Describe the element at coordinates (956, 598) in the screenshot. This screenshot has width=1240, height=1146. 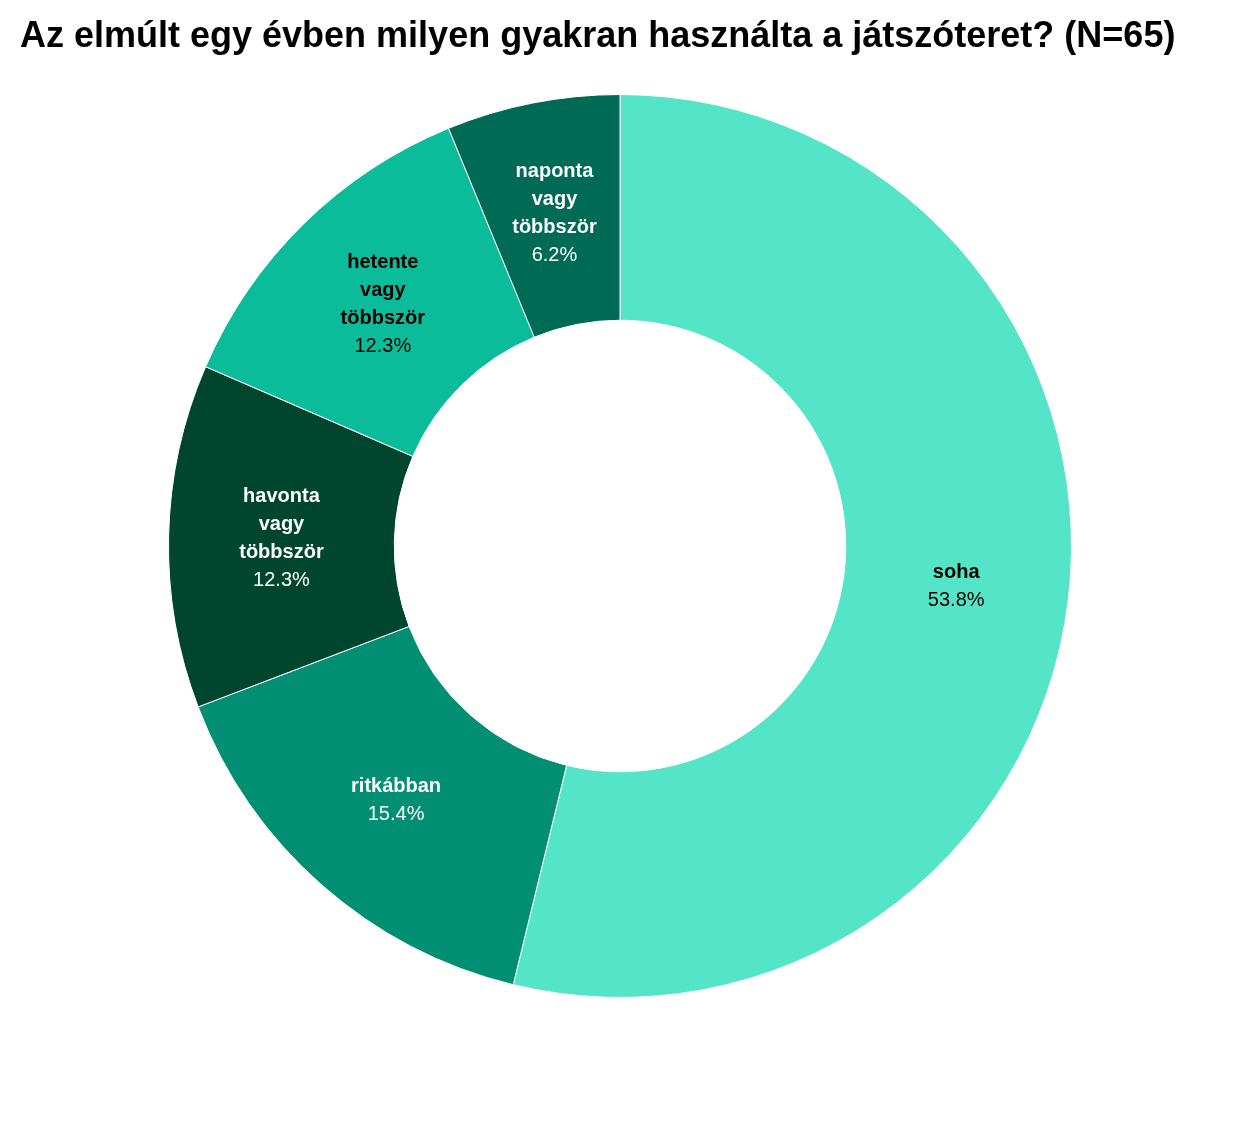
I see `data-label: 53.8%` at that location.